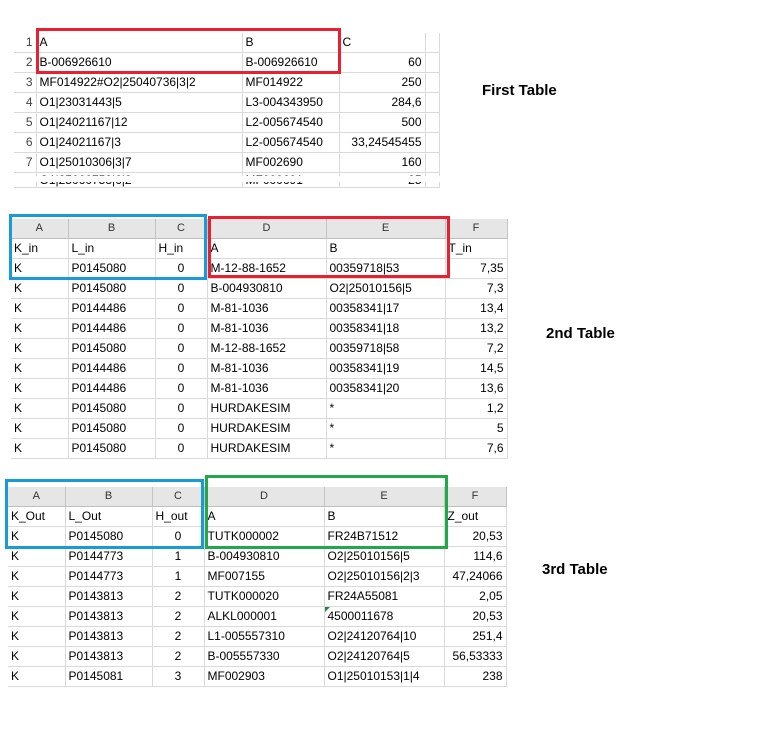  What do you see at coordinates (476, 328) in the screenshot?
I see `table-cell: 13,2` at bounding box center [476, 328].